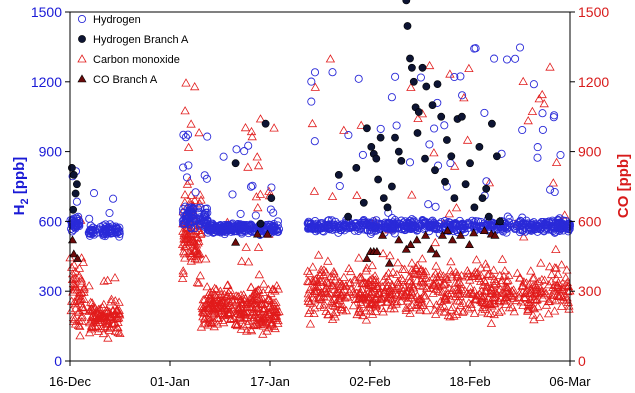 This screenshot has height=393, width=635. I want to click on y-right-tick-label: 900, so click(590, 152).